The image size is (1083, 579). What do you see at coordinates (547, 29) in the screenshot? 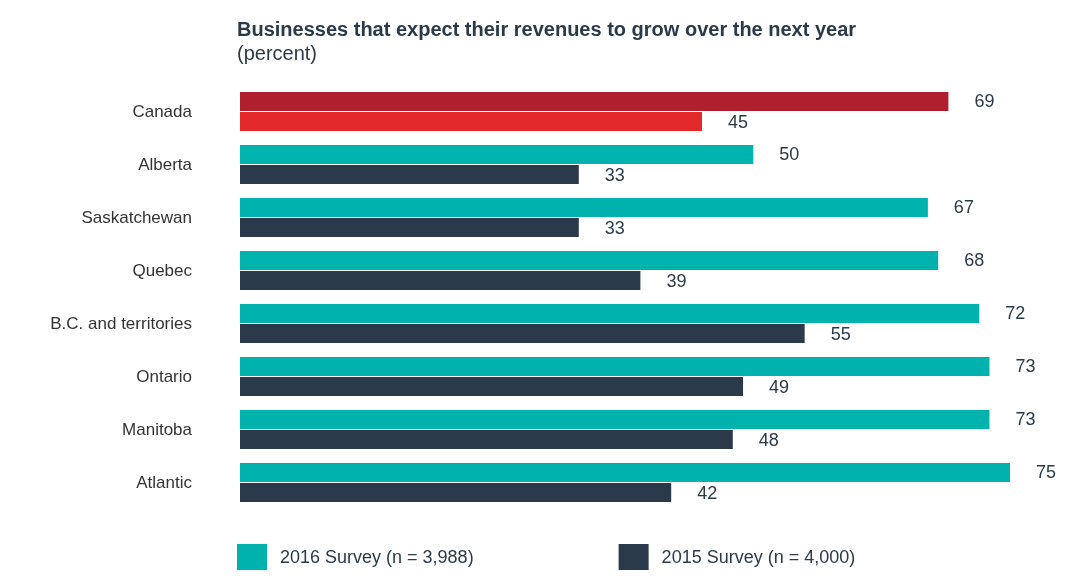
I see `chart-title: Businesses that expect their revenues to grow over the next year` at bounding box center [547, 29].